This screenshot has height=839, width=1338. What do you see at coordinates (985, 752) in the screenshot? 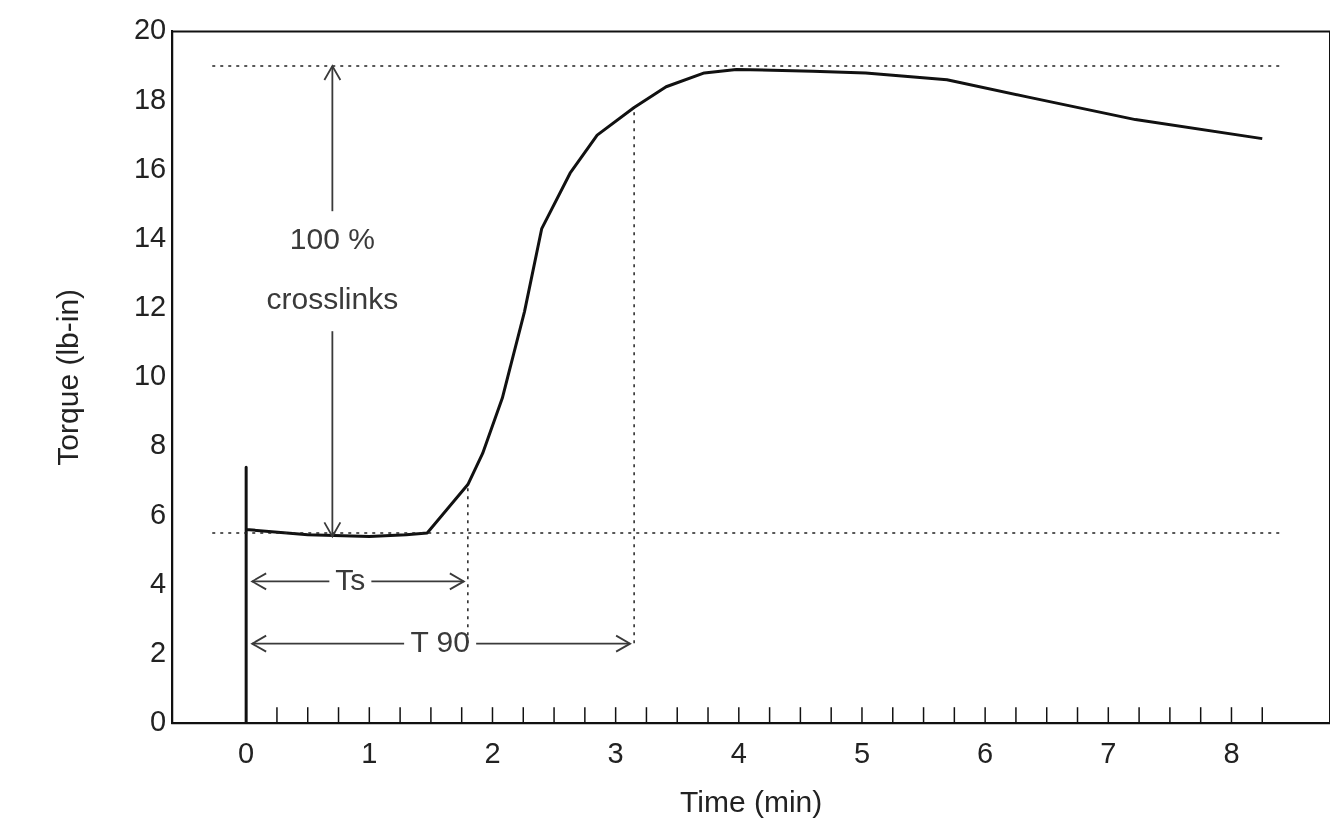
I see `x-tick-label: 6` at bounding box center [985, 752].